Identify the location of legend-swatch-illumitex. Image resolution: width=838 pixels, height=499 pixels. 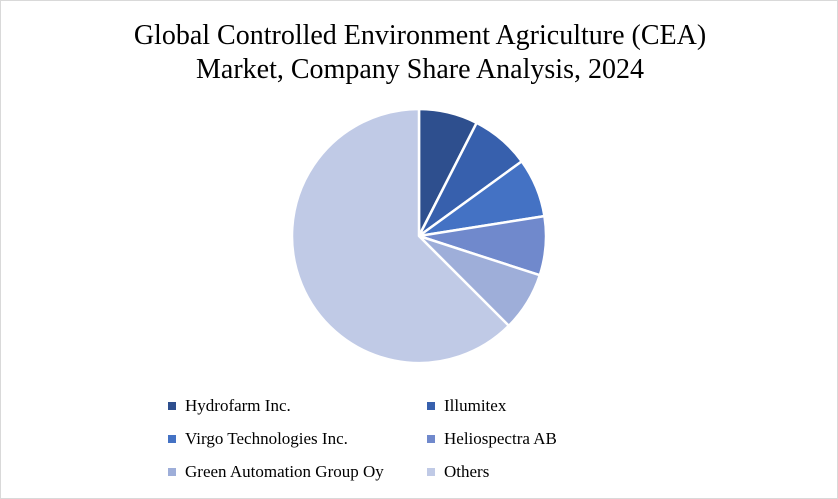
(431, 406).